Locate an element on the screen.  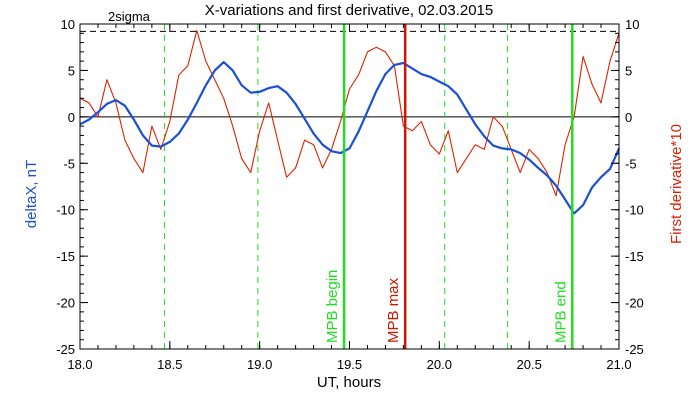
x-tick-label: 20.0 is located at coordinates (439, 364).